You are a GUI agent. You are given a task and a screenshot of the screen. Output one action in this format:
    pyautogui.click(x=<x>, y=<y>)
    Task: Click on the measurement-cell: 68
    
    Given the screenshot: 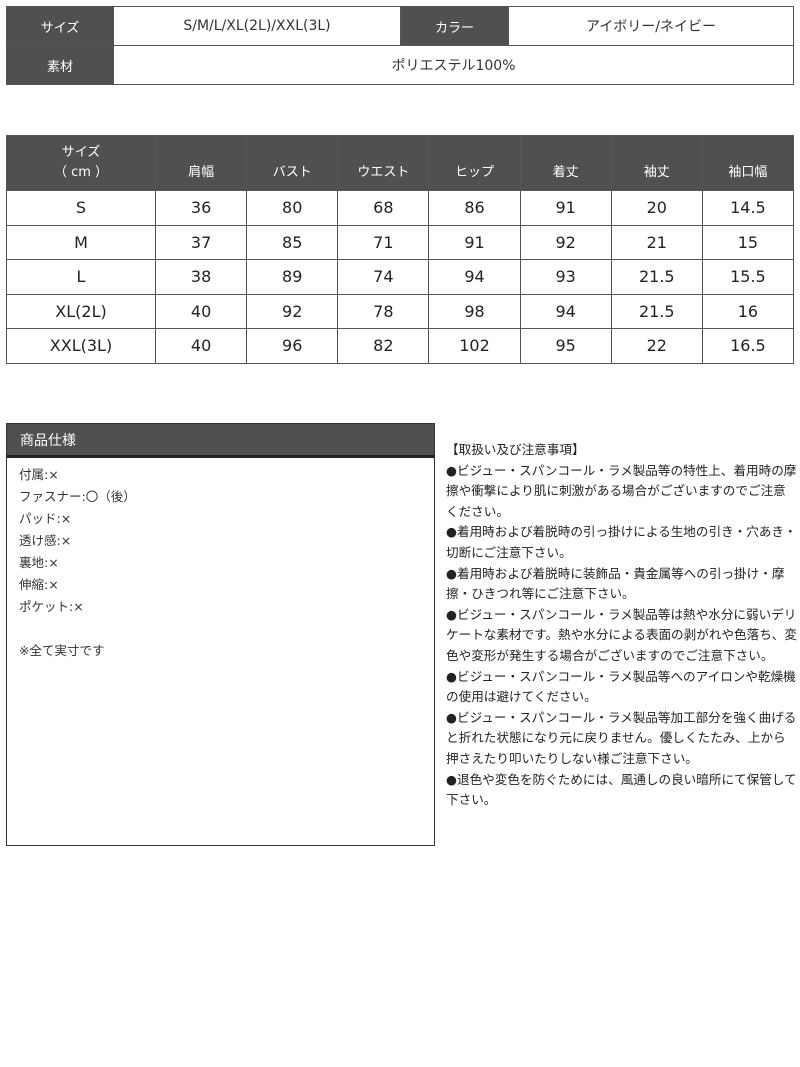 What is the action you would take?
    pyautogui.click(x=383, y=208)
    